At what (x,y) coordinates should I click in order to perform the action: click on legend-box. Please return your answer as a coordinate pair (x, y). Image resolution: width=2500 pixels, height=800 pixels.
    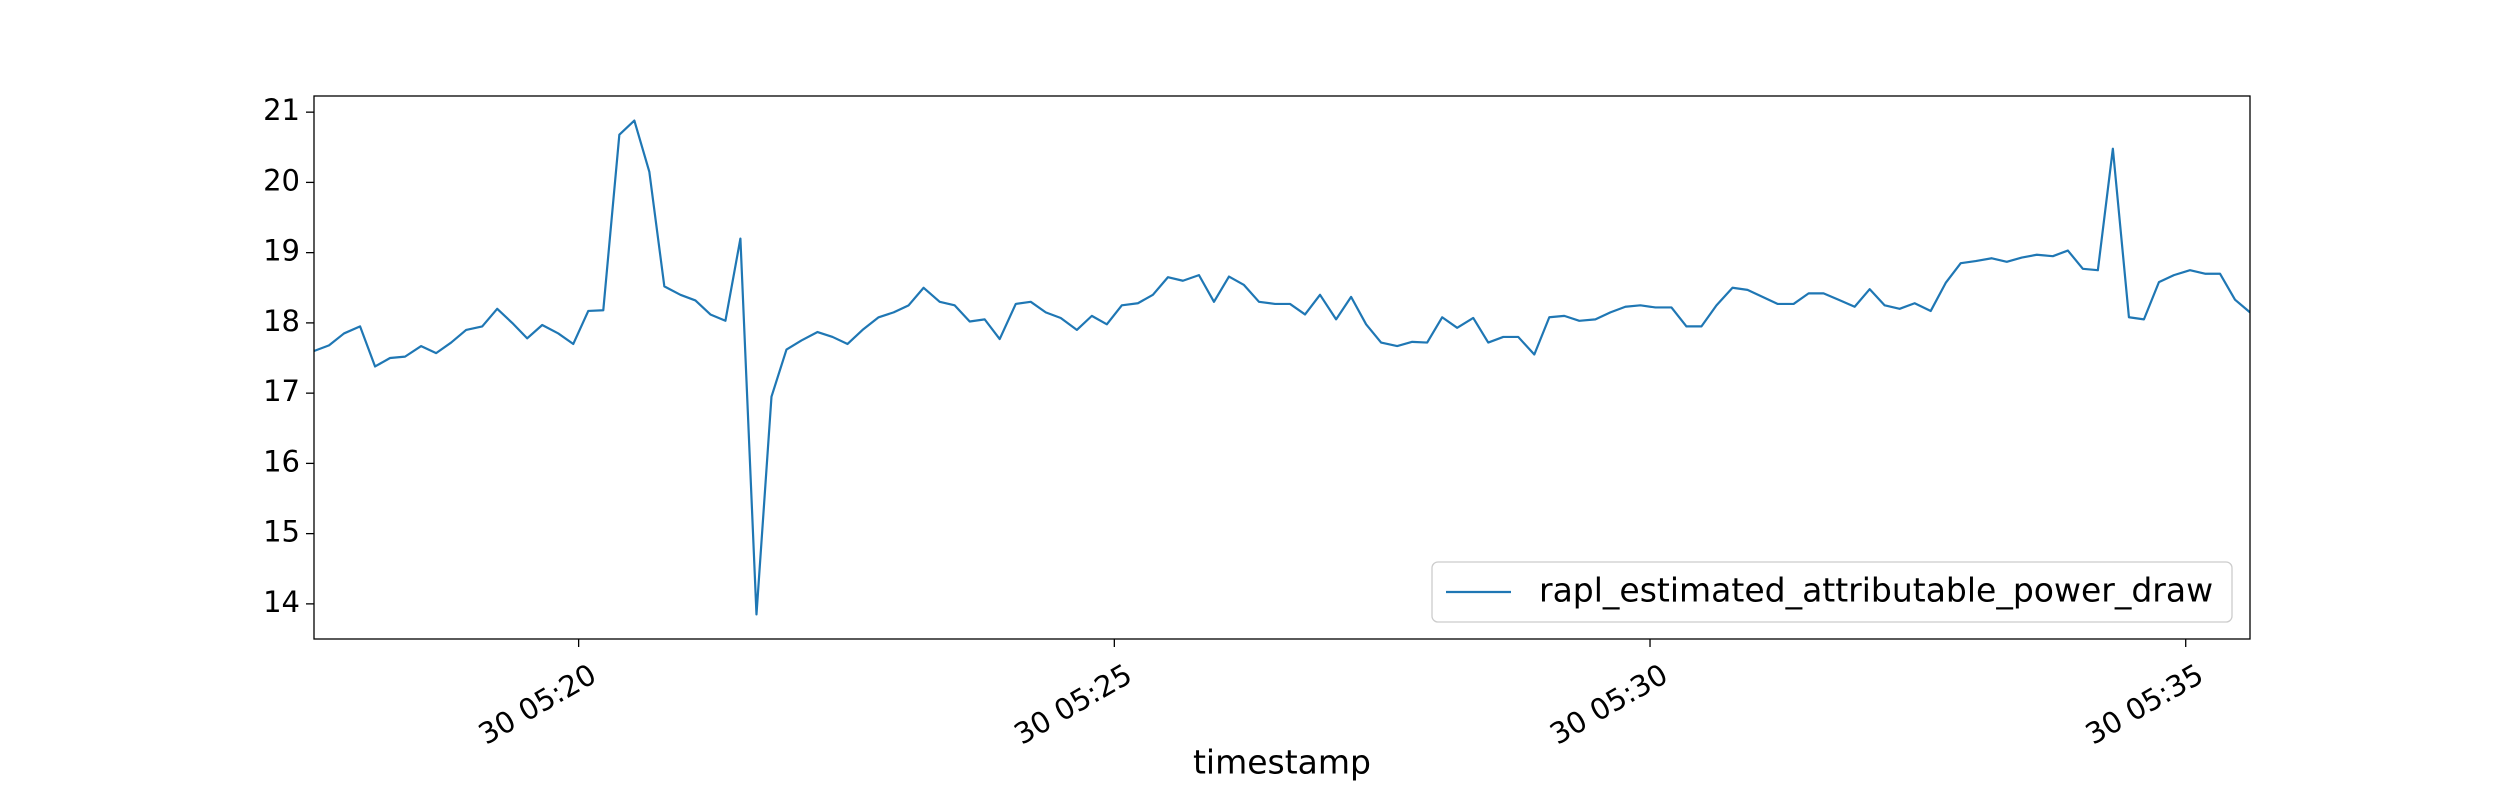
    Looking at the image, I should click on (1832, 592).